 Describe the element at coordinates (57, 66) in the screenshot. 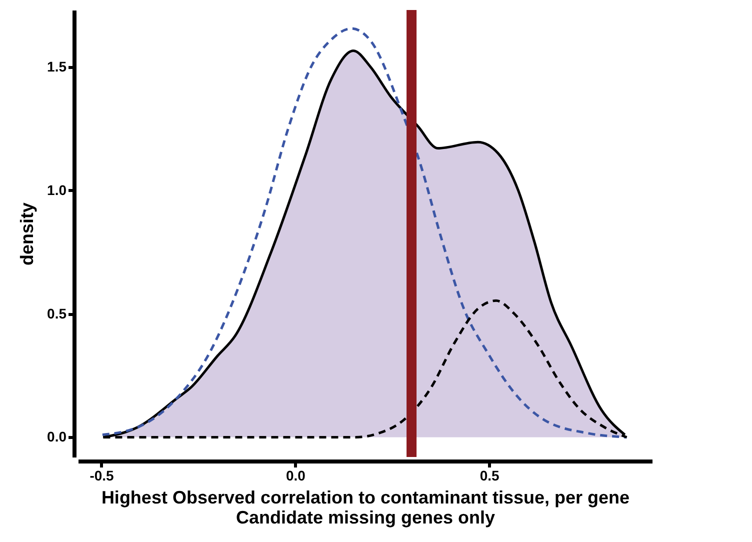

I see `y-tick-label: 1.5` at that location.